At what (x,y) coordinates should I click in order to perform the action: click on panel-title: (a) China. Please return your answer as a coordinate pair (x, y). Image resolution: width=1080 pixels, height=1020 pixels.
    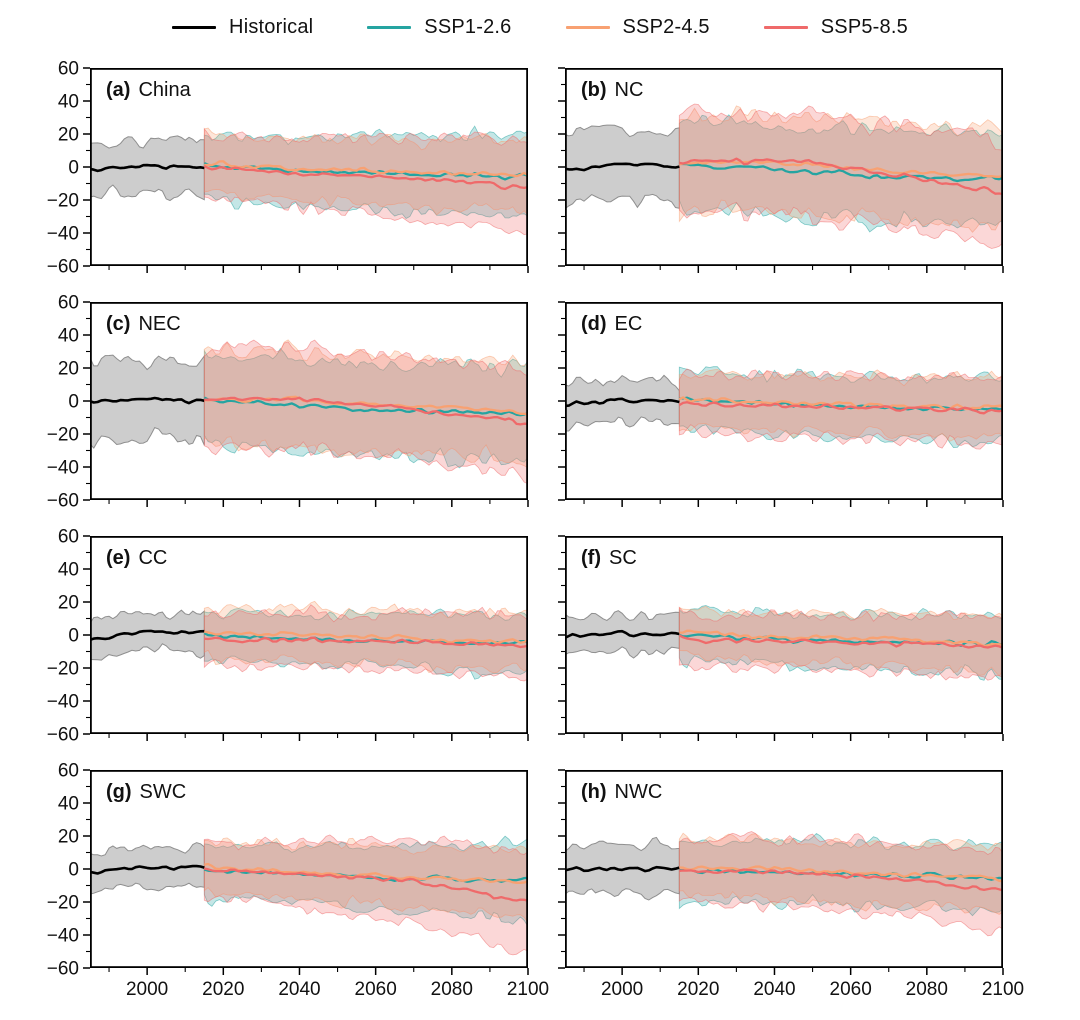
    Looking at the image, I should click on (149, 90).